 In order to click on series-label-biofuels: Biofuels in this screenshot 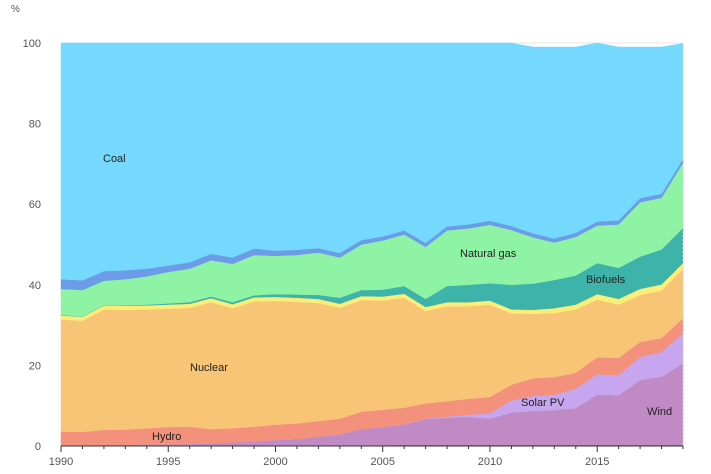, I will do `click(606, 280)`.